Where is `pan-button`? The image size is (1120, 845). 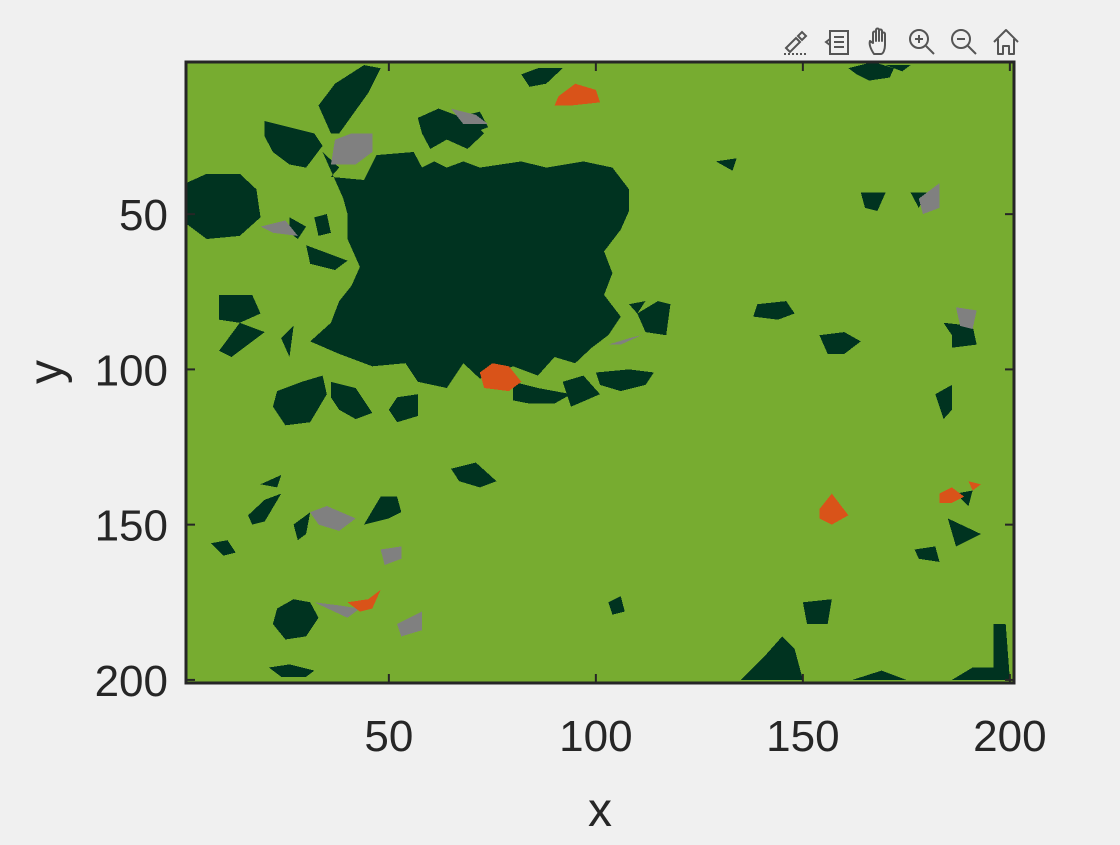
pan-button is located at coordinates (880, 42).